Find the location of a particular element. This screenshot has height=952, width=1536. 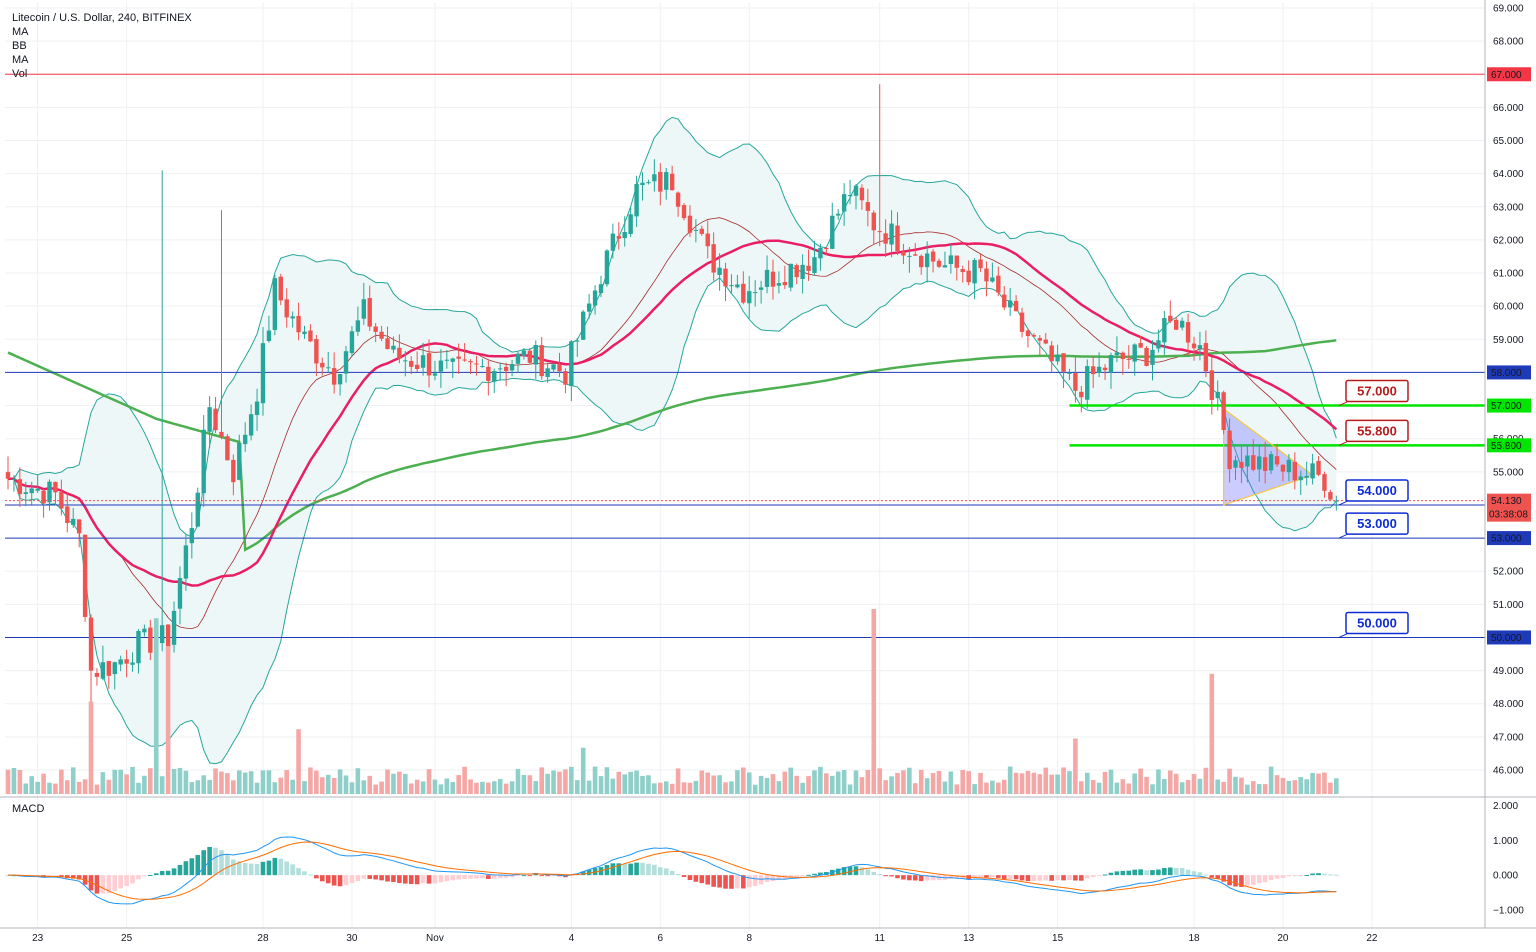

macd-legend: MACD is located at coordinates (28, 809).